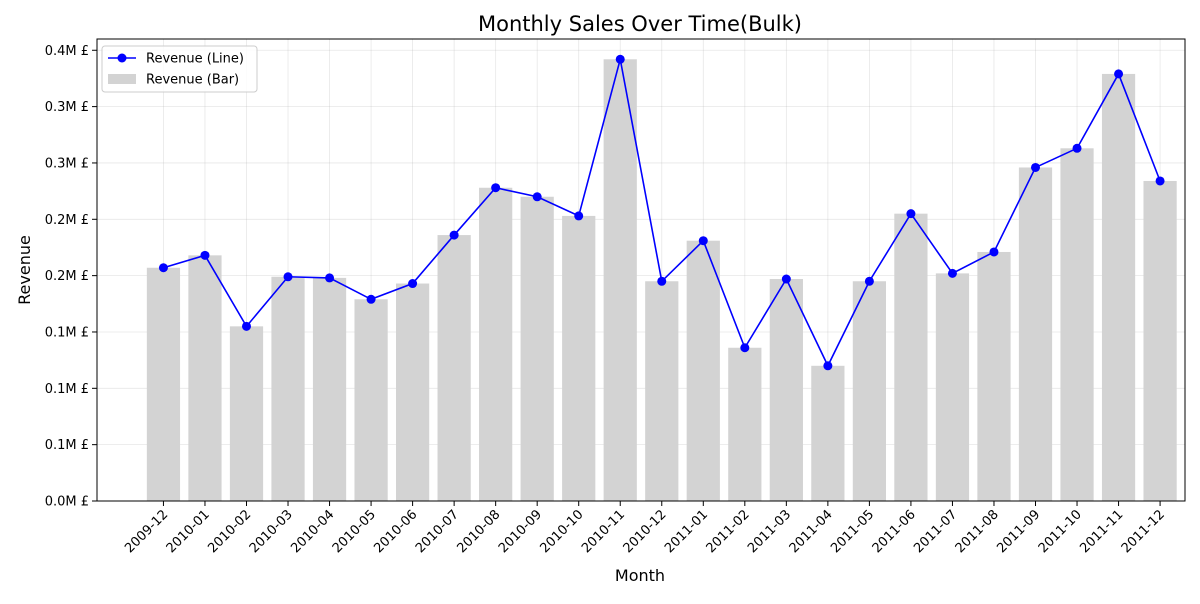  Describe the element at coordinates (894, 531) in the screenshot. I see `x-tick-label: 2011-06` at that location.